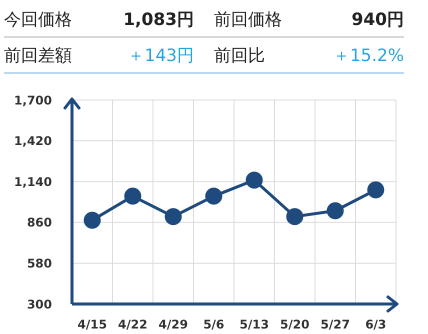 The height and width of the screenshot is (334, 428). Describe the element at coordinates (173, 325) in the screenshot. I see `x-tick-label: 4/29` at that location.